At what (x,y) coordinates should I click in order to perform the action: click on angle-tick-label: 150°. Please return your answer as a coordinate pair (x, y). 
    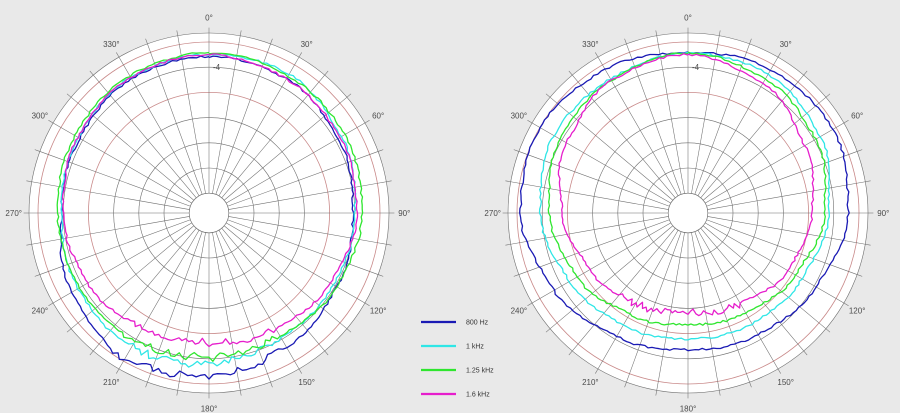
    Looking at the image, I should click on (785, 382).